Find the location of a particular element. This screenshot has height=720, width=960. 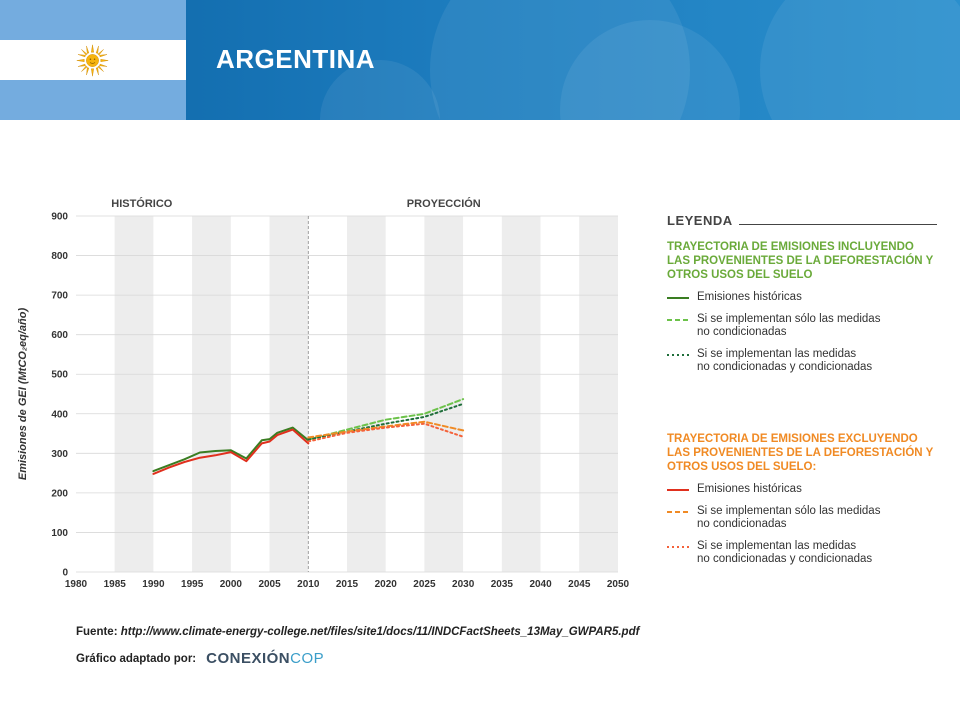

y-tick-label: 600 is located at coordinates (59, 335).